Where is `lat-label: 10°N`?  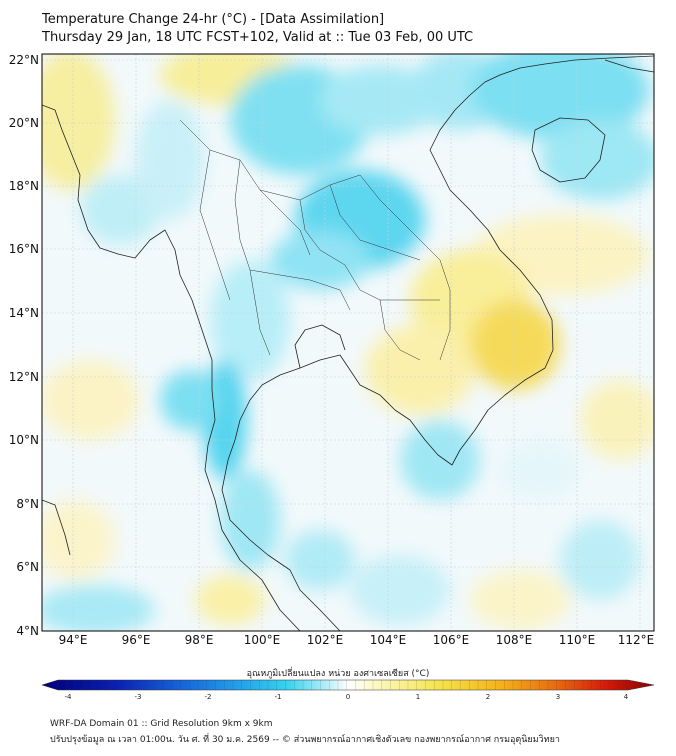 lat-label: 10°N is located at coordinates (24, 440).